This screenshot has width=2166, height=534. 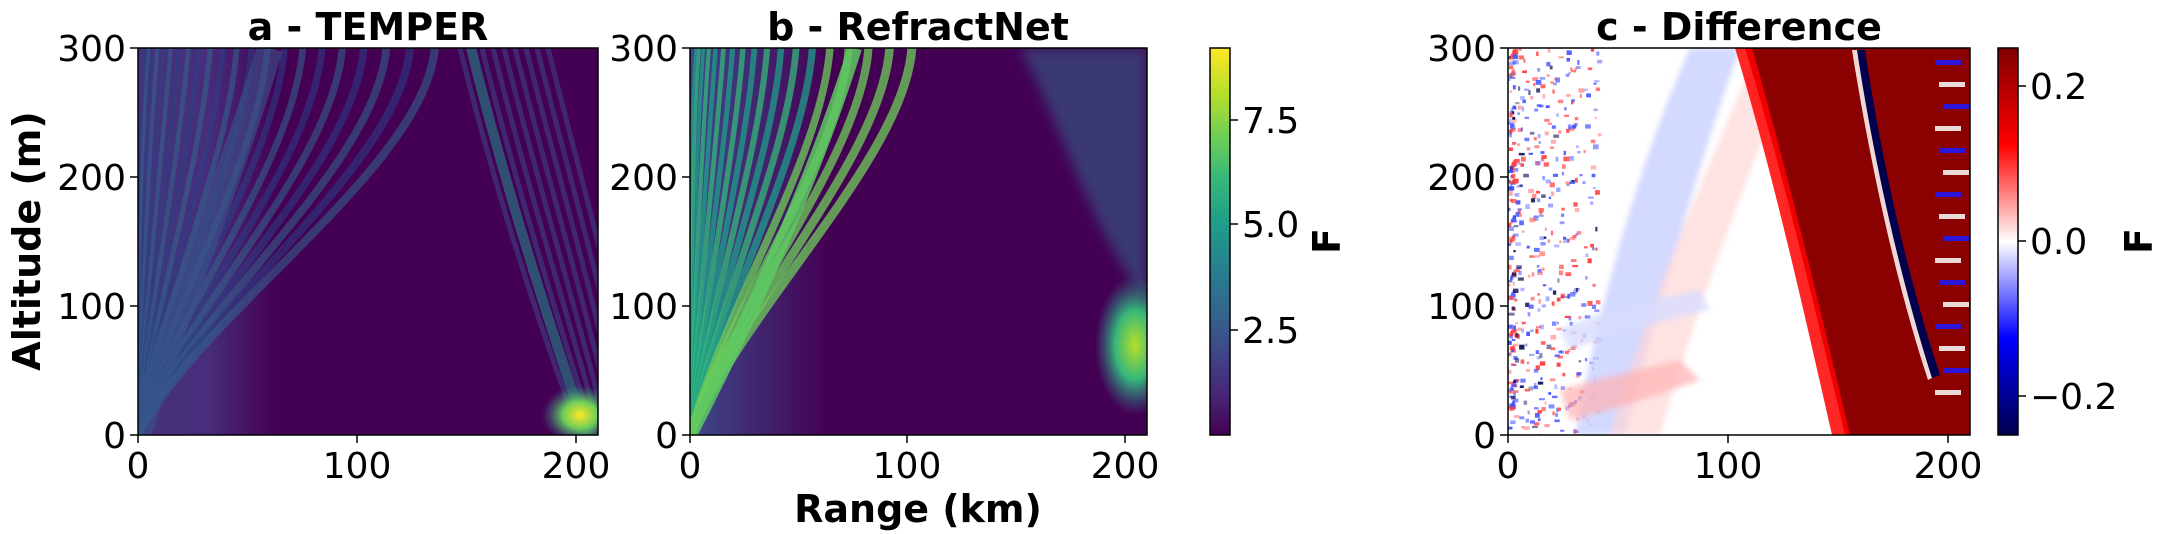 I want to click on heatmap-c-right-stripes, so click(x=1952, y=227).